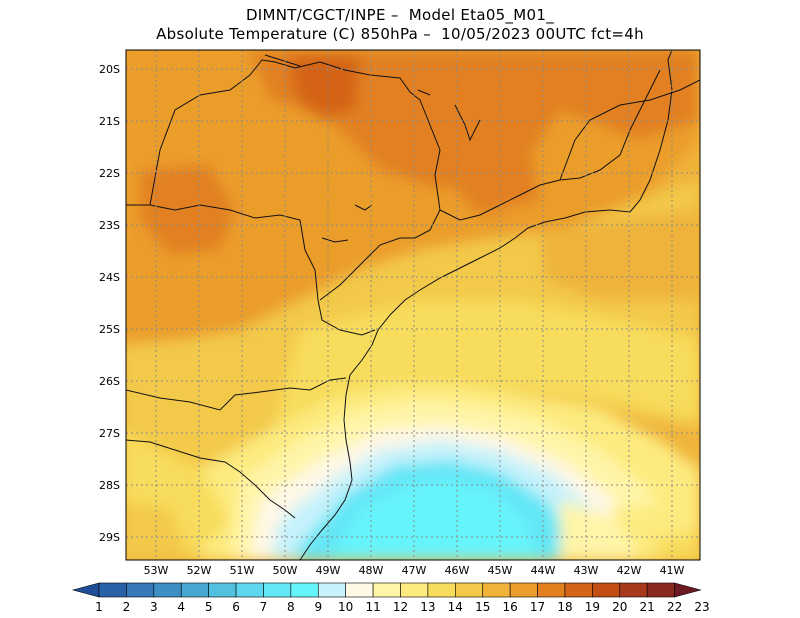 Image resolution: width=800 pixels, height=618 pixels. What do you see at coordinates (328, 570) in the screenshot?
I see `lon-label: 49W` at bounding box center [328, 570].